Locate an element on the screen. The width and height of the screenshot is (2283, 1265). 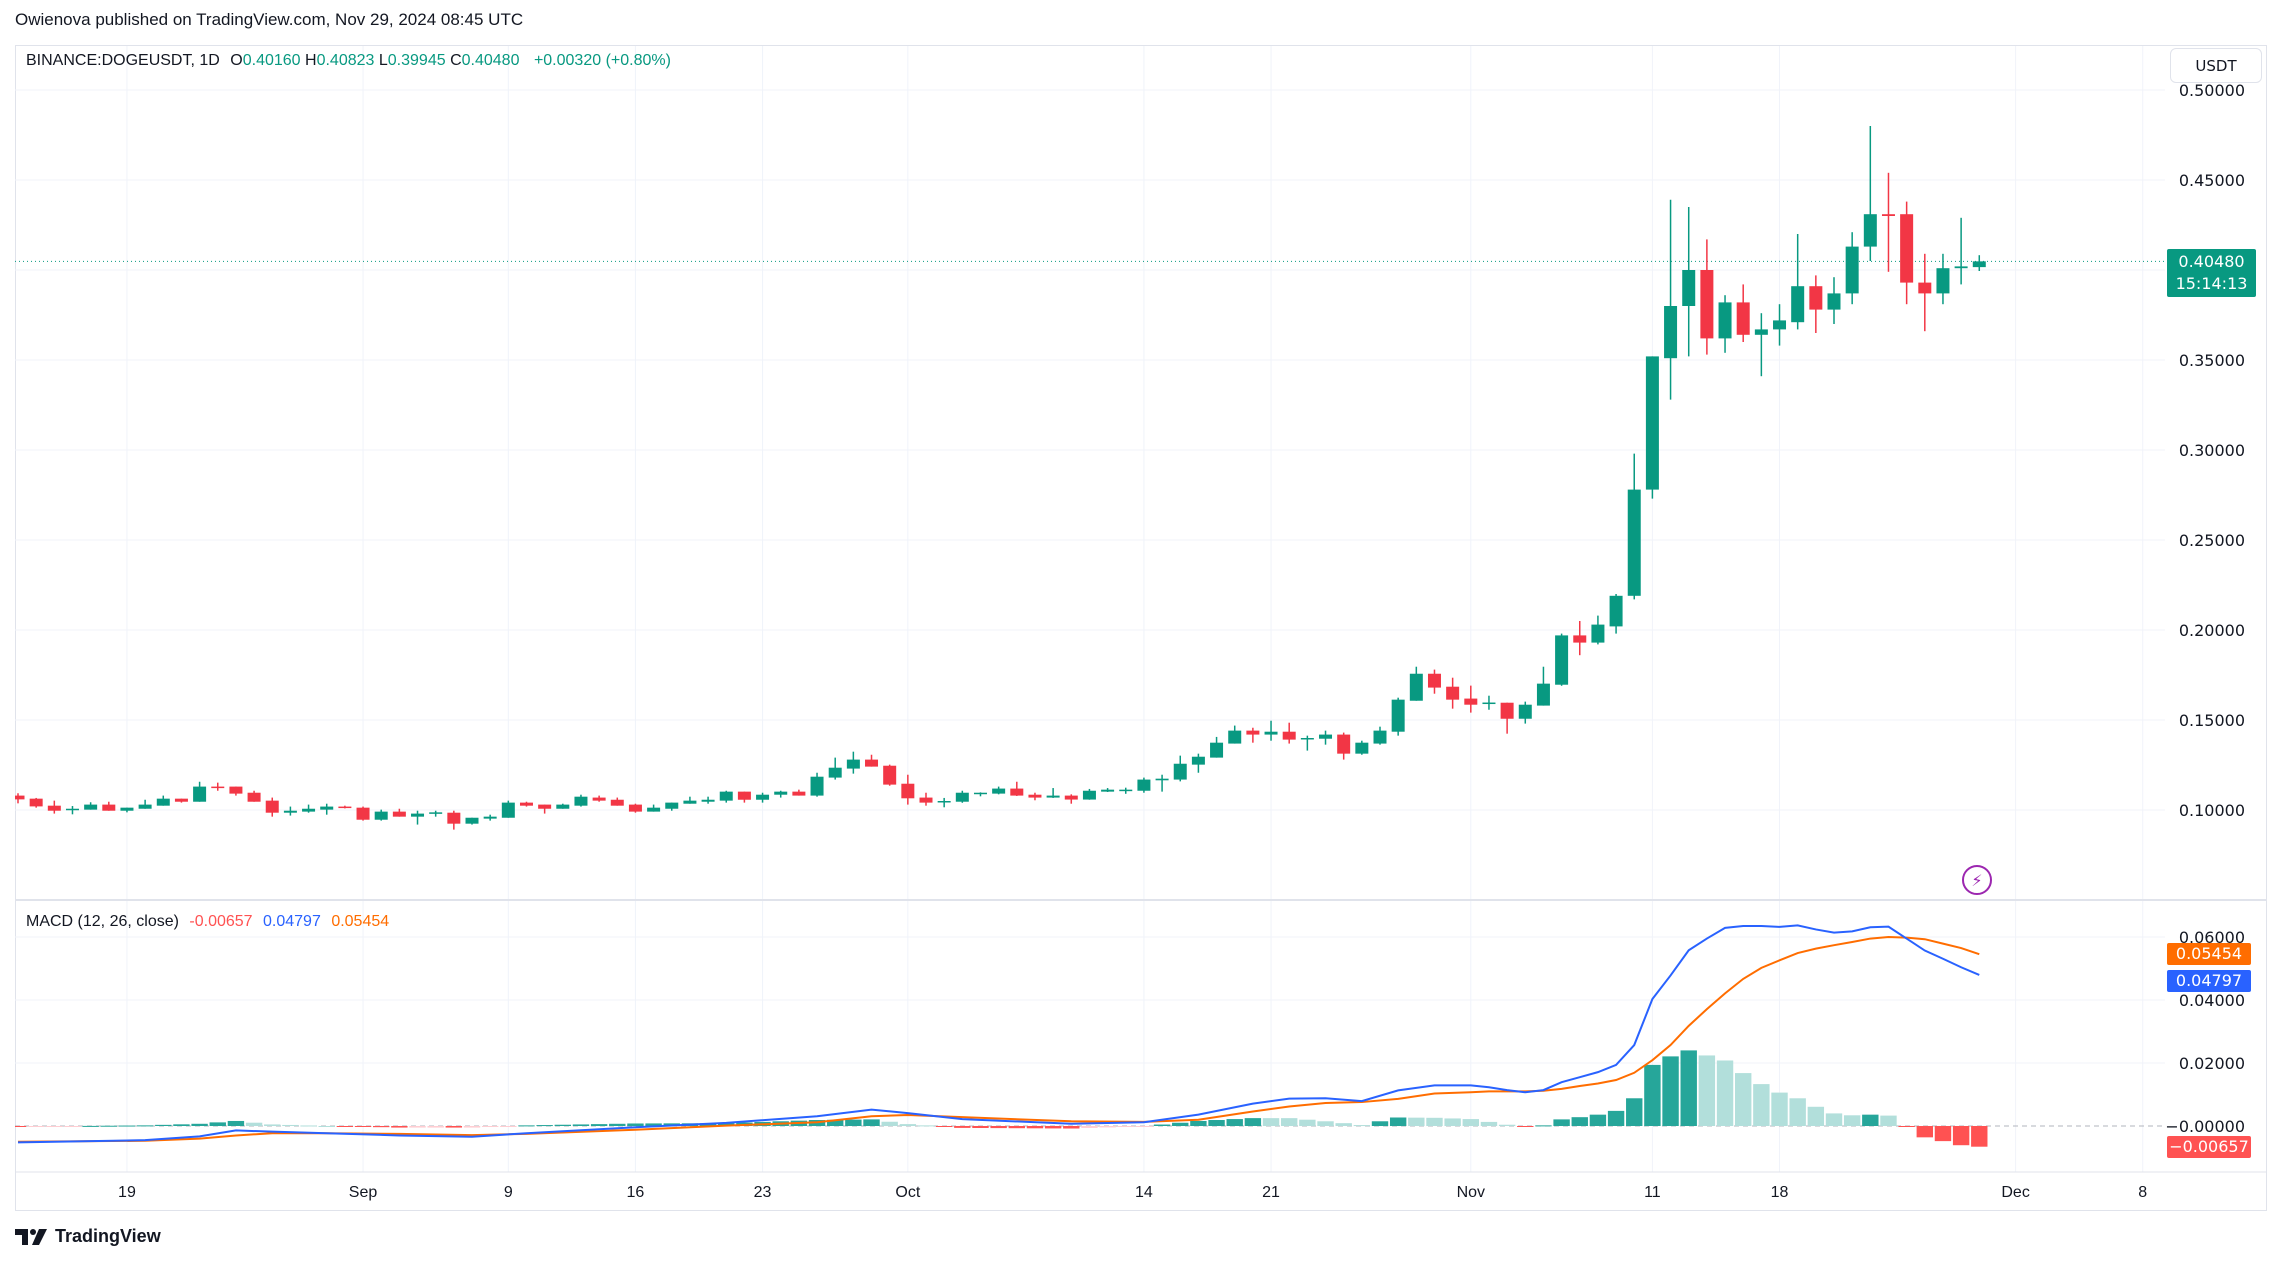
currency-button: USDT is located at coordinates (2216, 65).